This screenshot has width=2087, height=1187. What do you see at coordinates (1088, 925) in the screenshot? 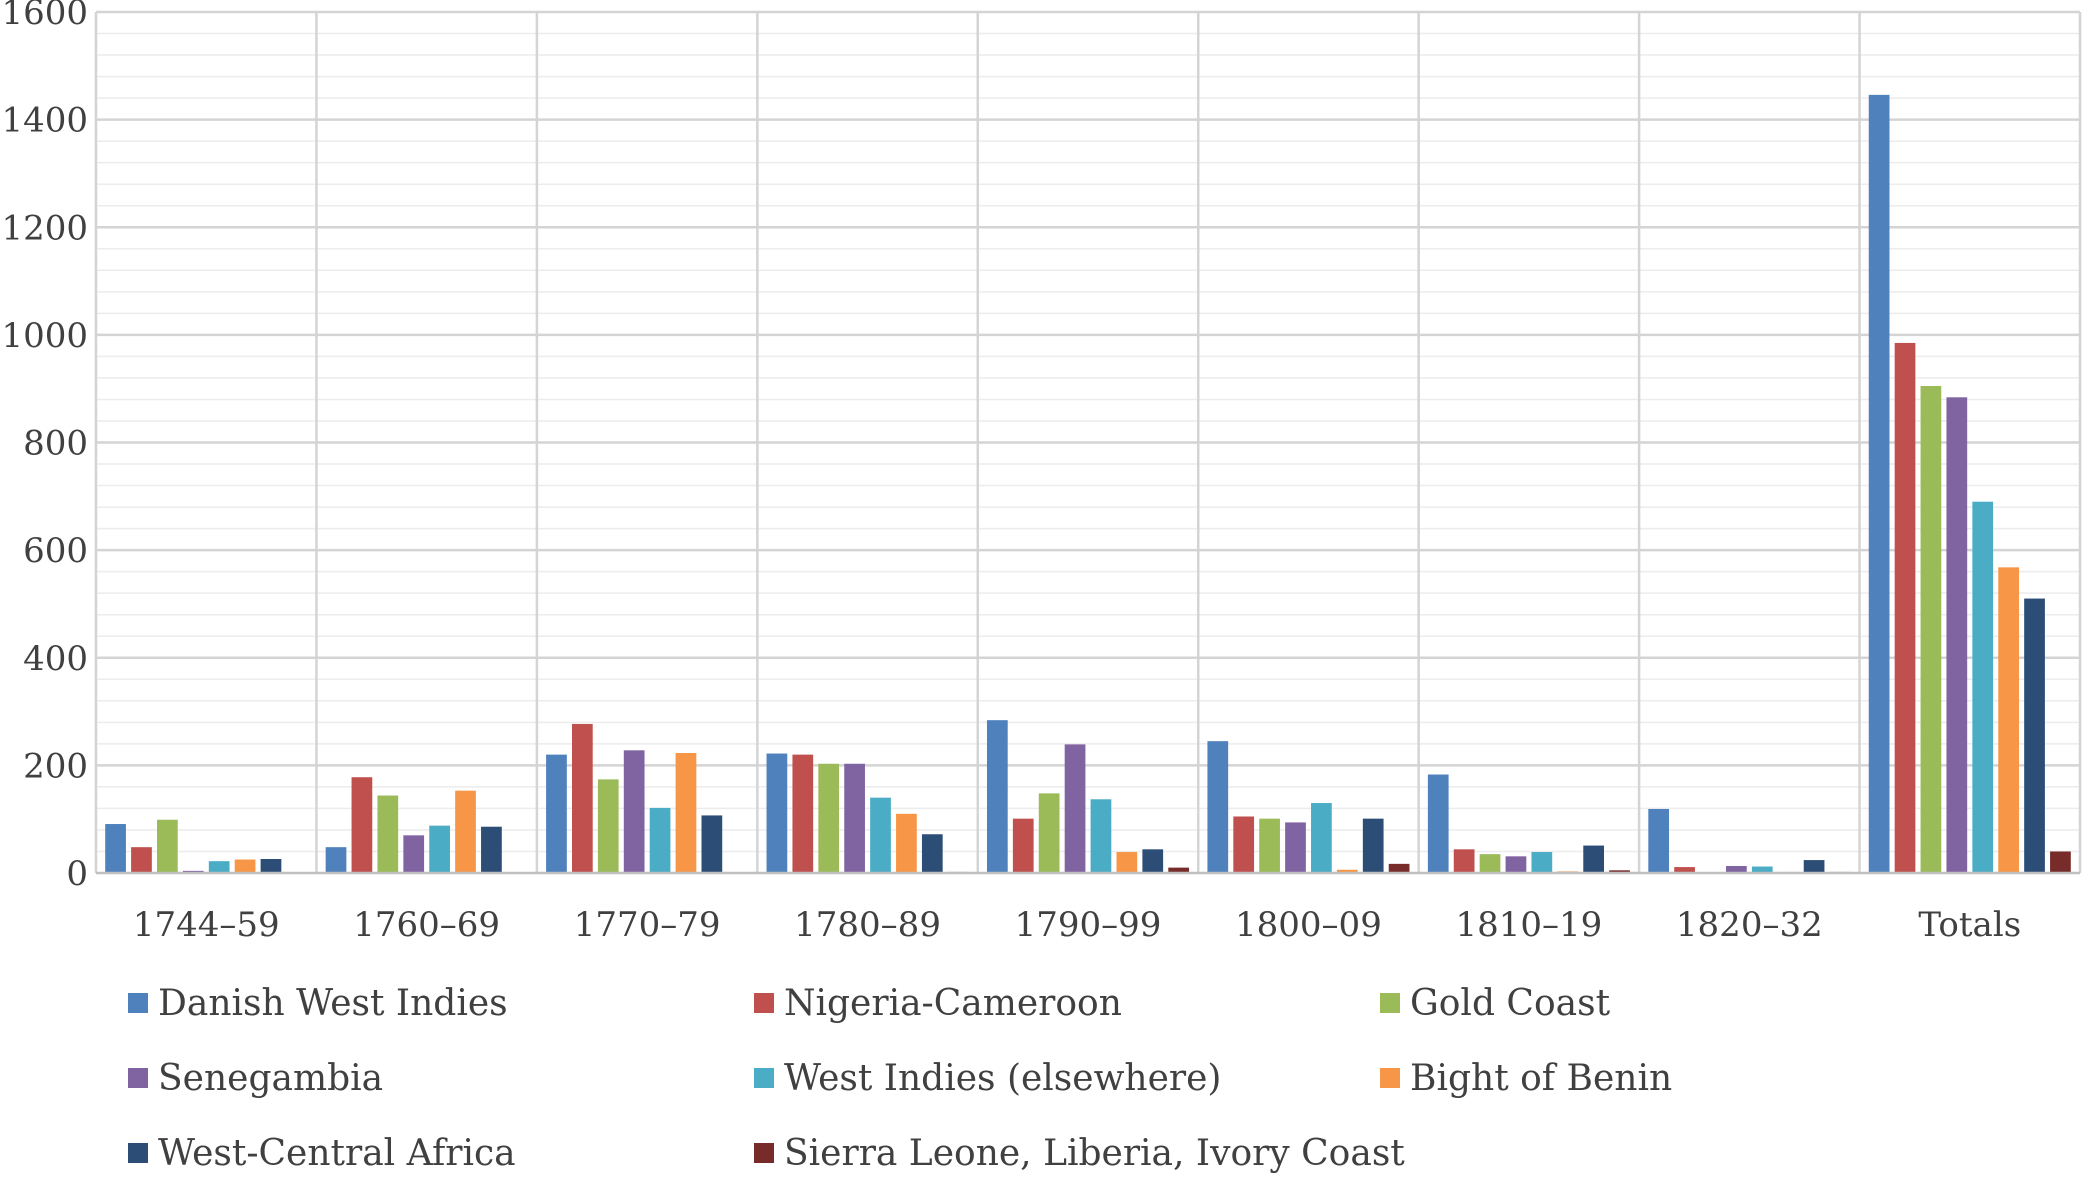
I see `x-tick-label: 1790–99` at bounding box center [1088, 925].